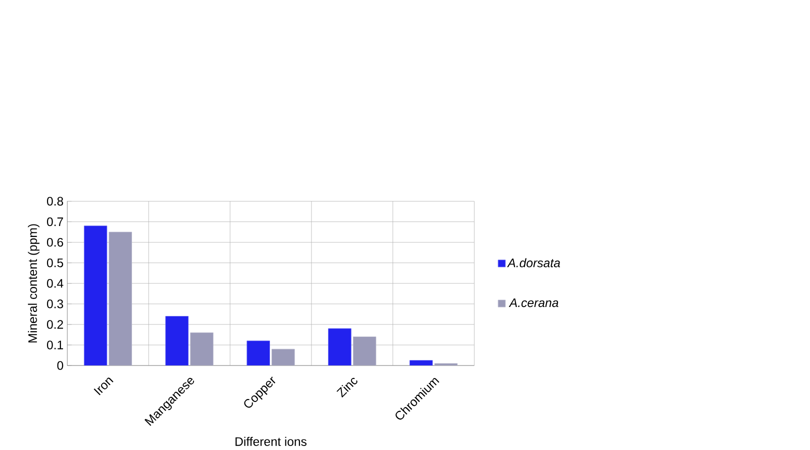 This screenshot has height=450, width=810. I want to click on y-tick-label: 0.8, so click(55, 201).